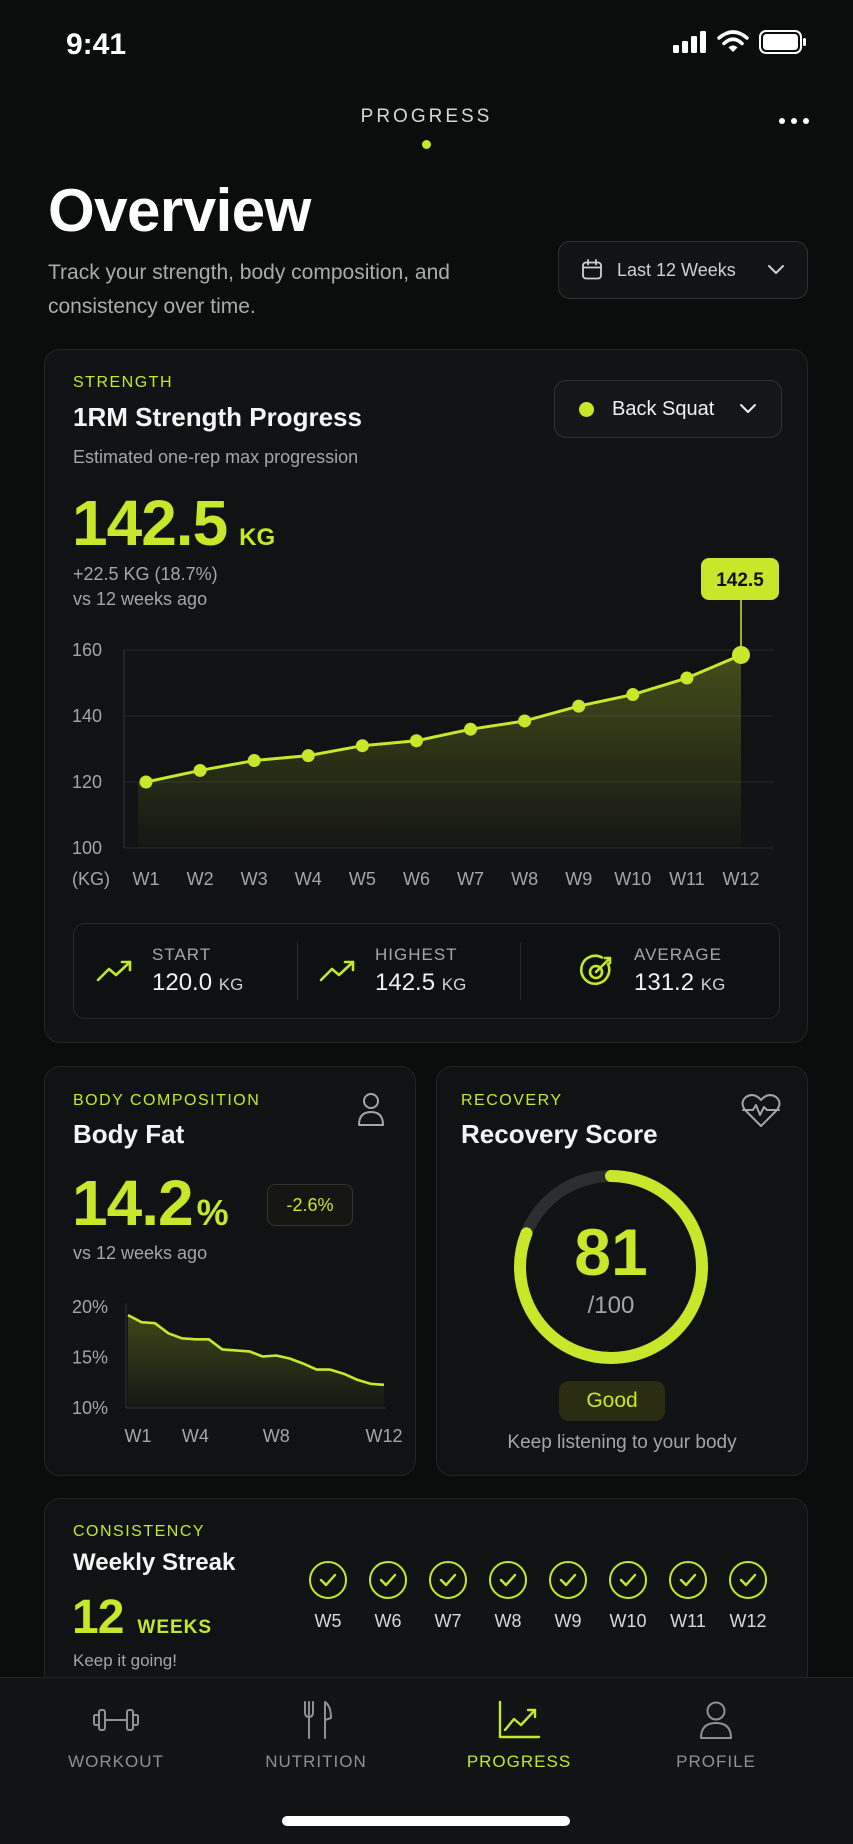 This screenshot has width=853, height=1844. I want to click on strength-value-row: 142.5 KG, so click(173, 523).